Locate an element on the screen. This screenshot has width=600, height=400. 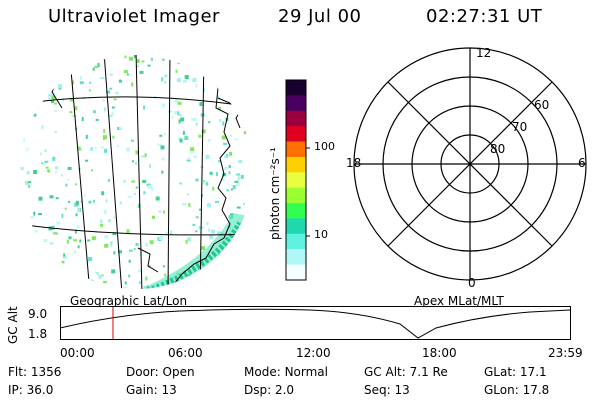
time-tick-0000: 00:00 is located at coordinates (77, 353).